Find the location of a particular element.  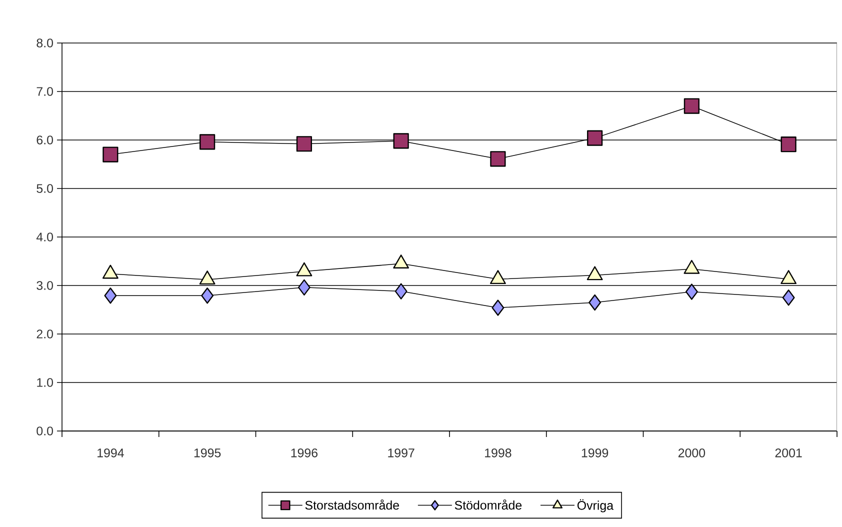

x-tick-label: 1996 is located at coordinates (304, 453).